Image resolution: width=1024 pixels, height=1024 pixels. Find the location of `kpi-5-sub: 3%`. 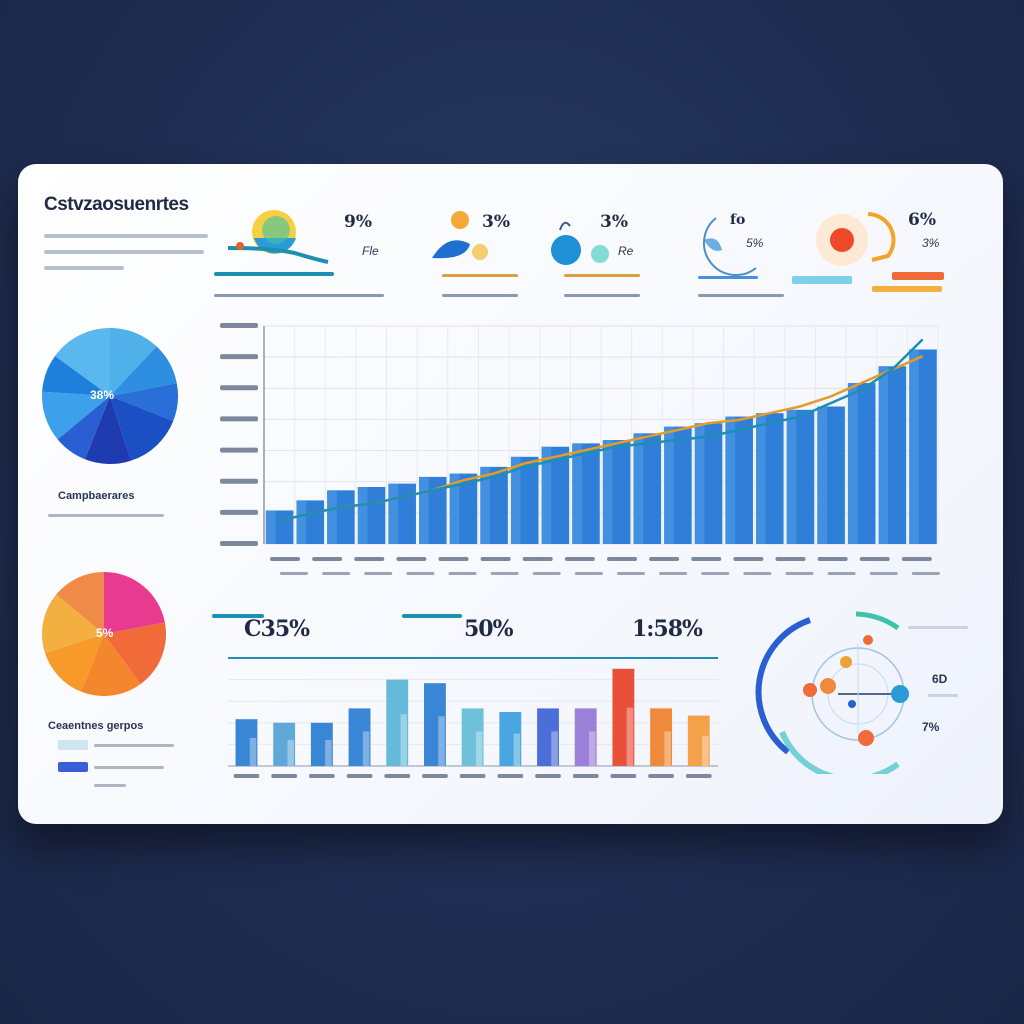

kpi-5-sub: 3% is located at coordinates (931, 243).